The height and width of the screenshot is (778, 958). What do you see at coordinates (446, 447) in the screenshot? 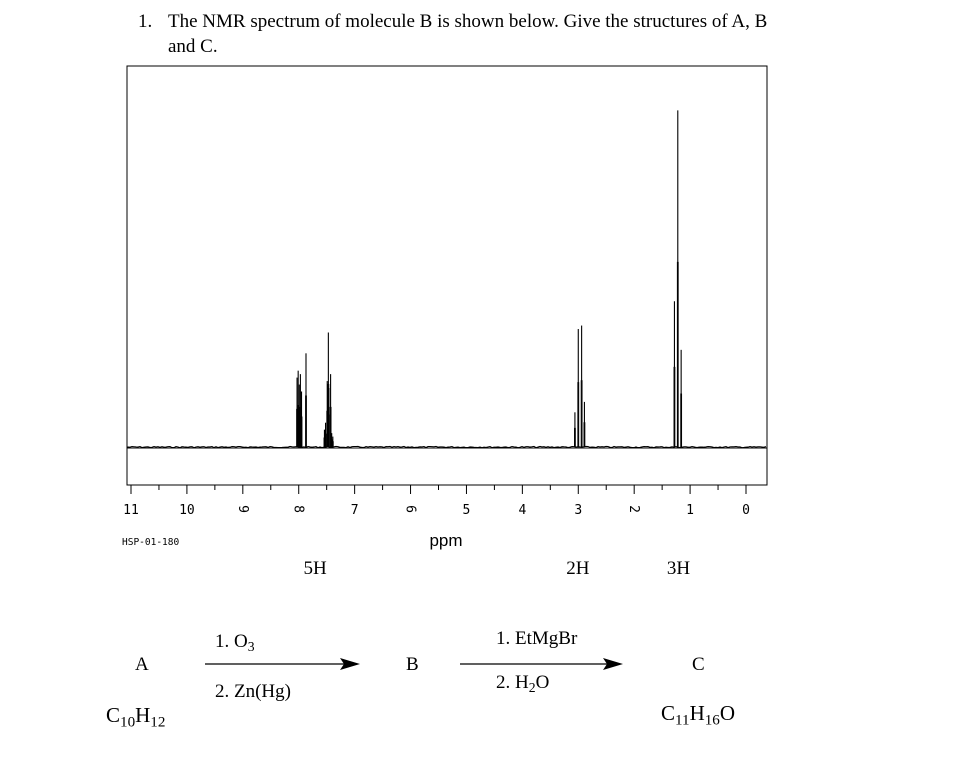
I see `spectrum-baseline` at bounding box center [446, 447].